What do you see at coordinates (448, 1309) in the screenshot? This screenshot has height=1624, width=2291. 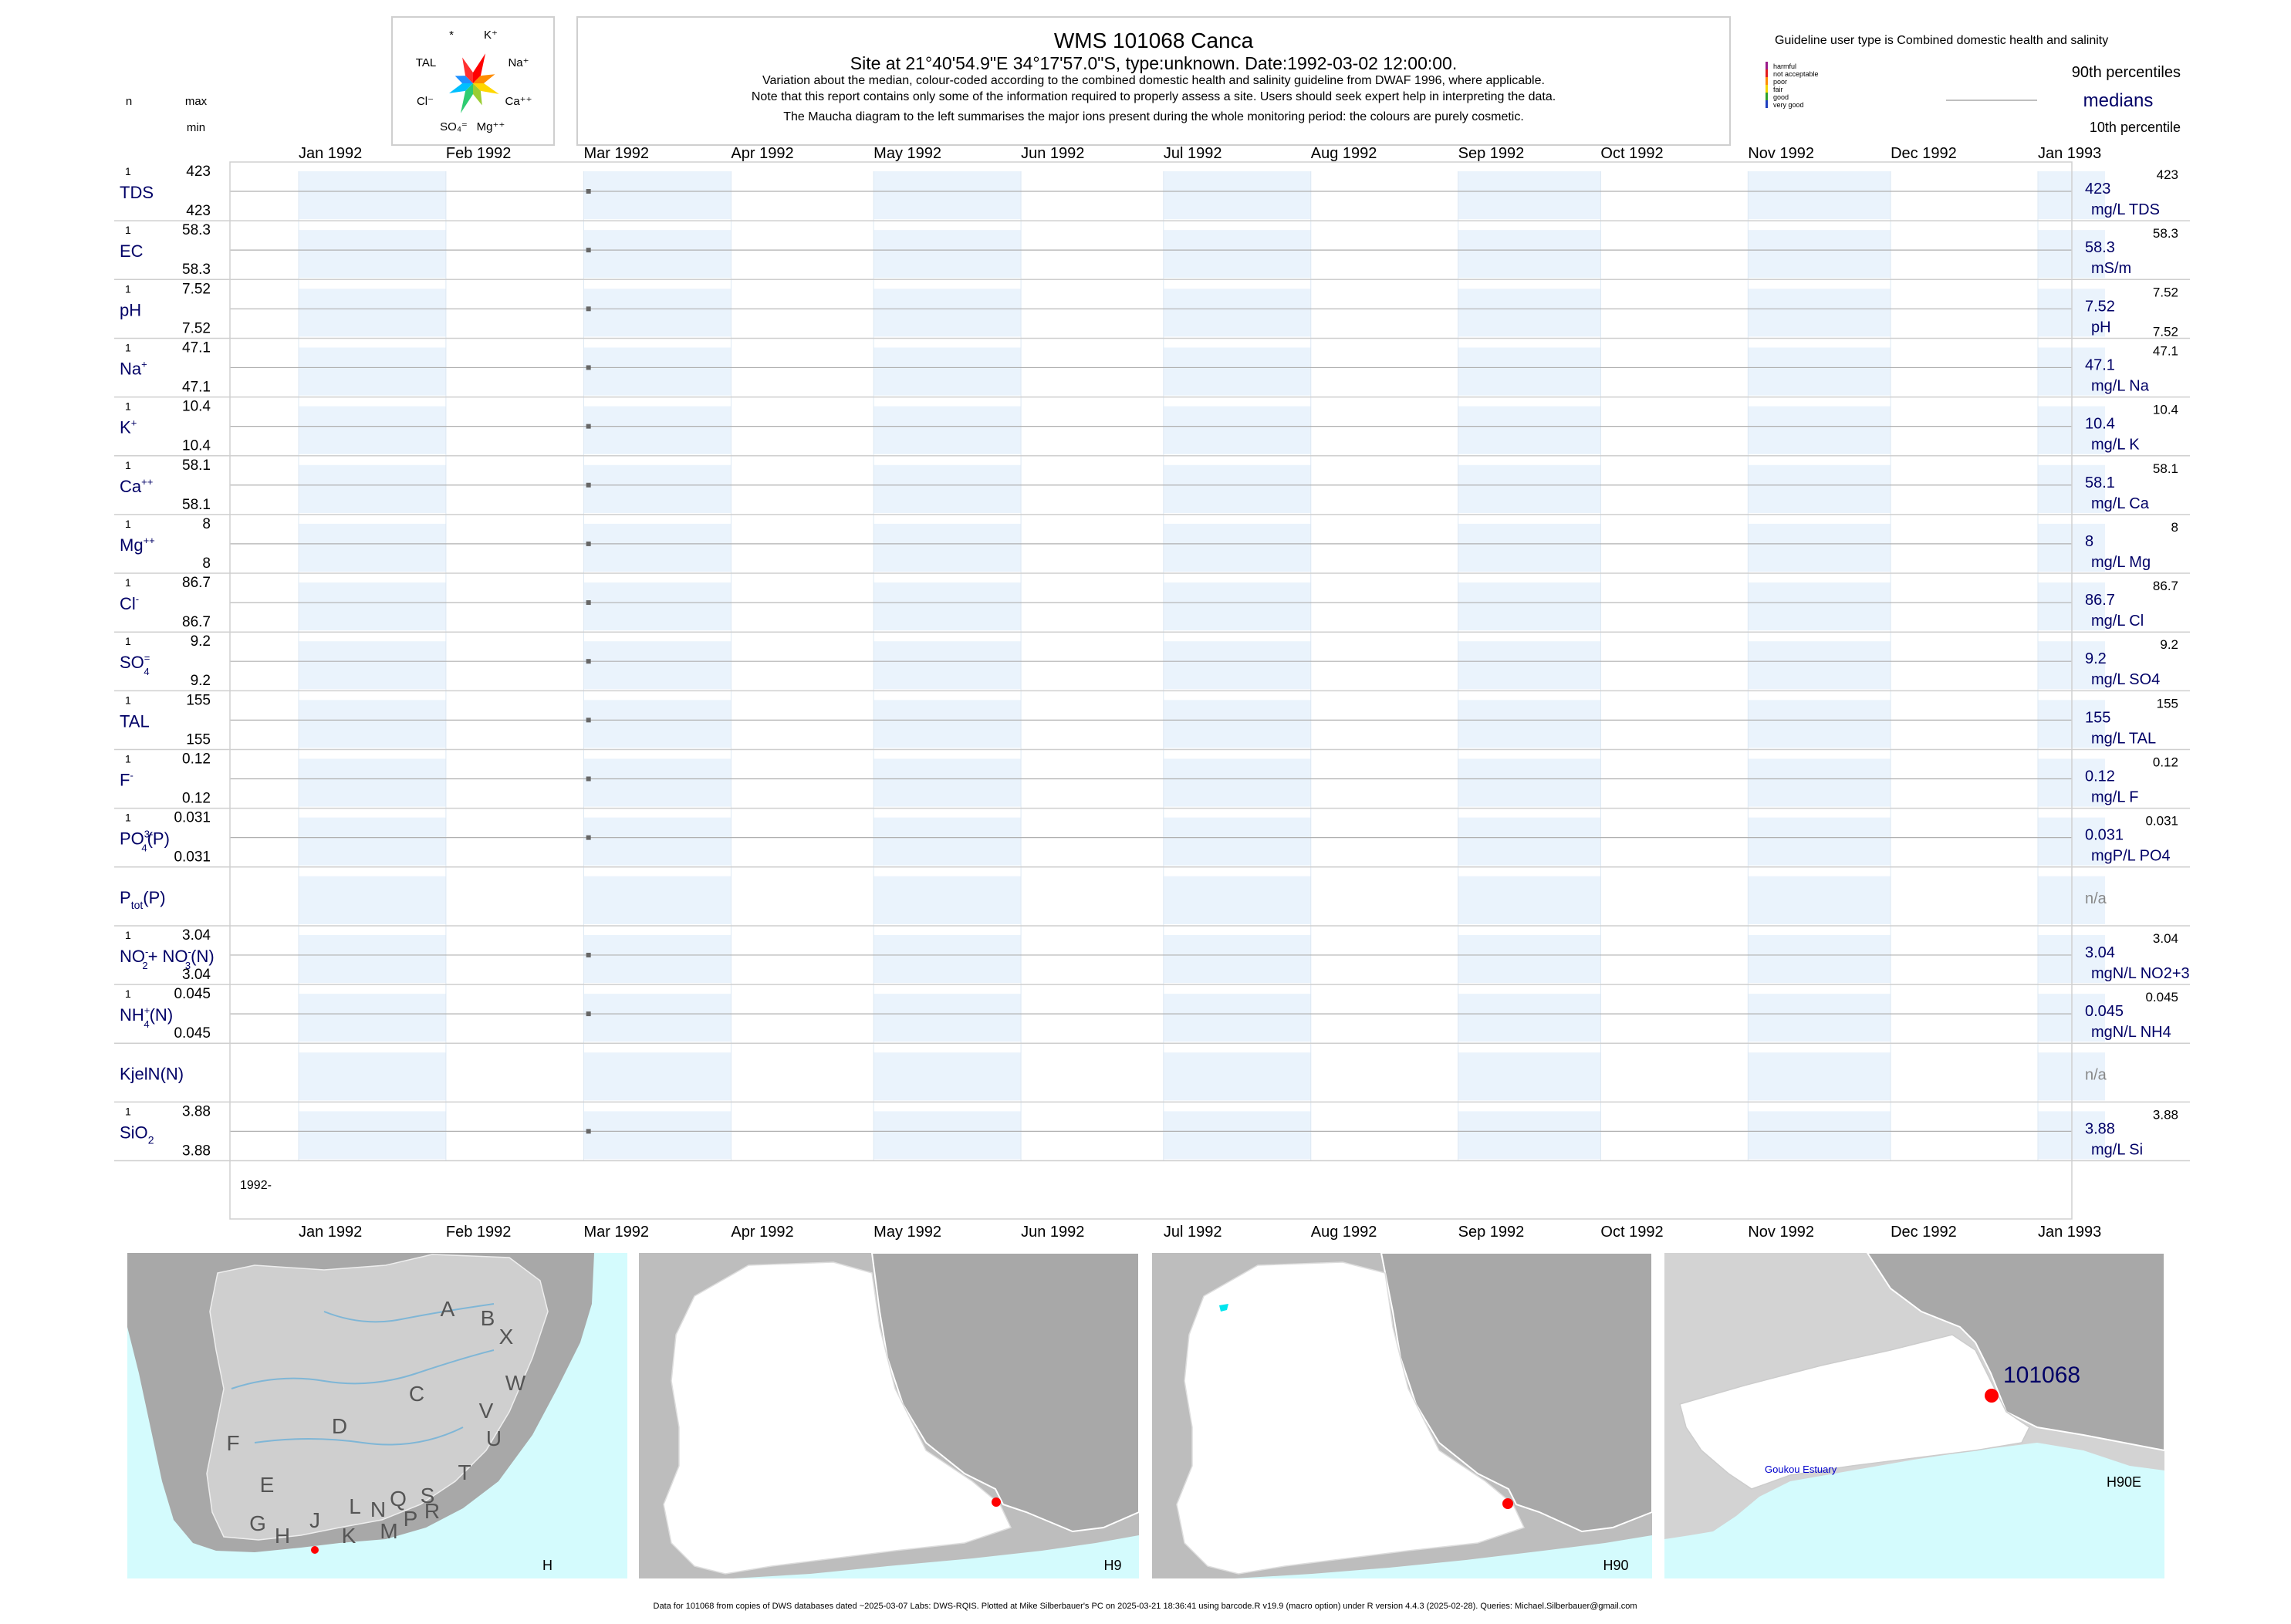 I see `drainage-region-letter: A` at bounding box center [448, 1309].